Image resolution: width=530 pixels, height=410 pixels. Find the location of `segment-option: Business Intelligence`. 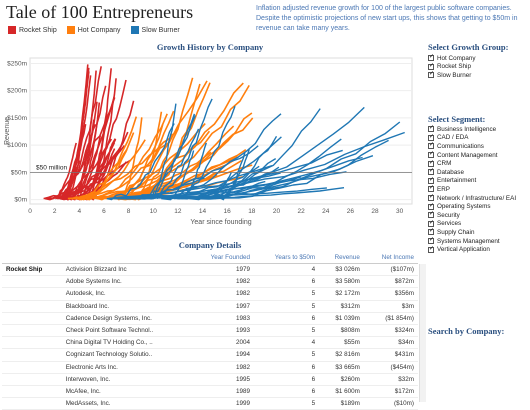

segment-option: Business Intelligence is located at coordinates (472, 129).